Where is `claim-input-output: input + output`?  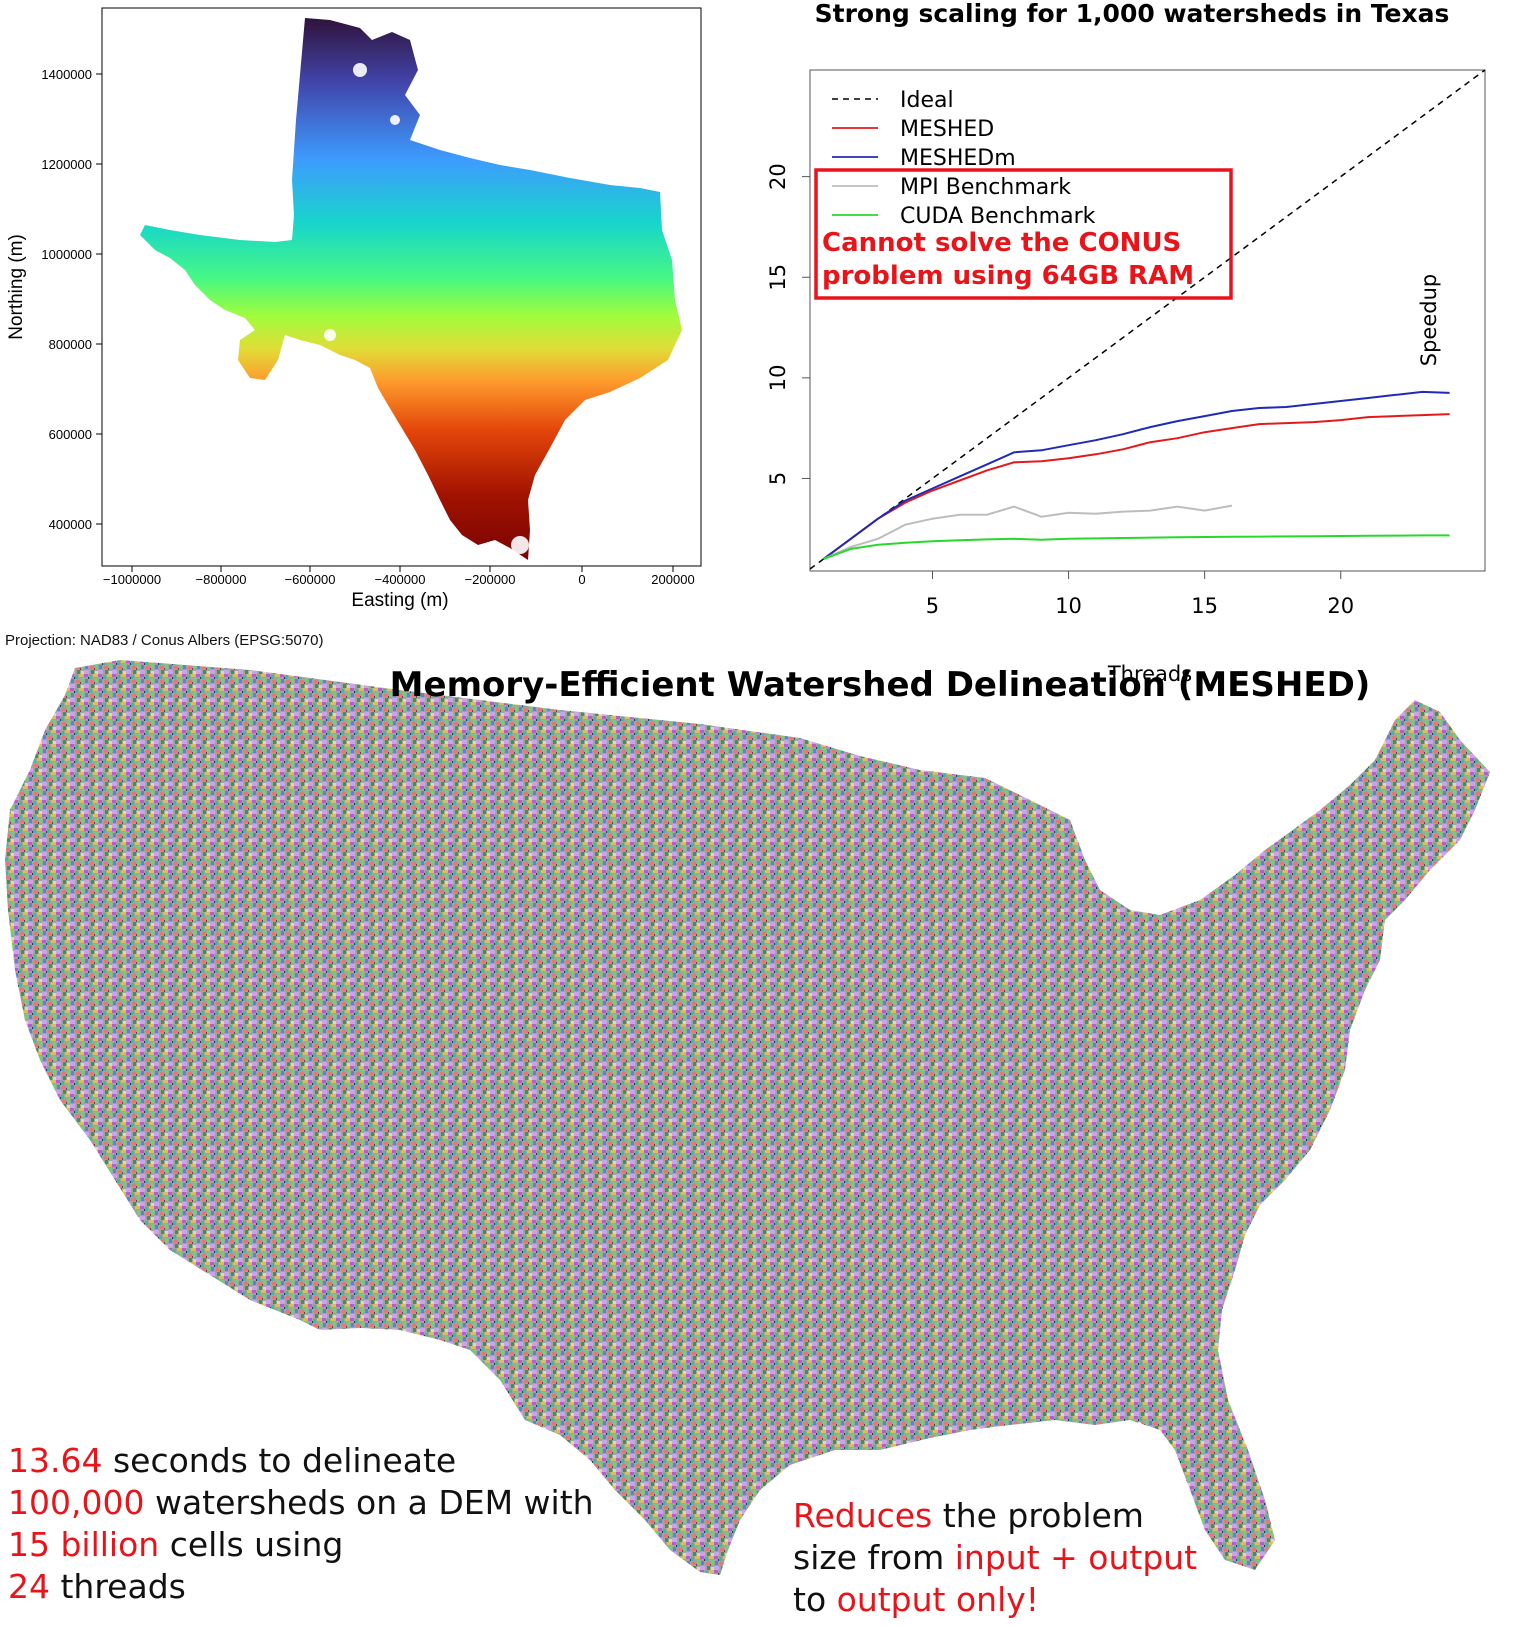
claim-input-output: input + output is located at coordinates (1076, 1557).